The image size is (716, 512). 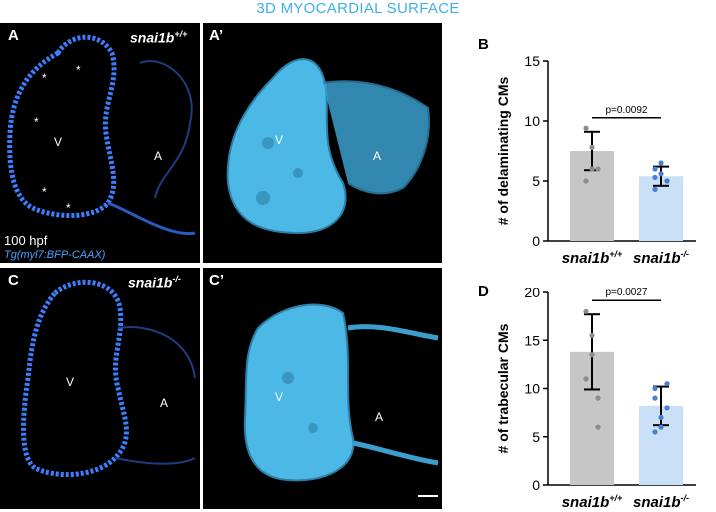 I want to click on panel-a-atrium-label: A, so click(x=158, y=156).